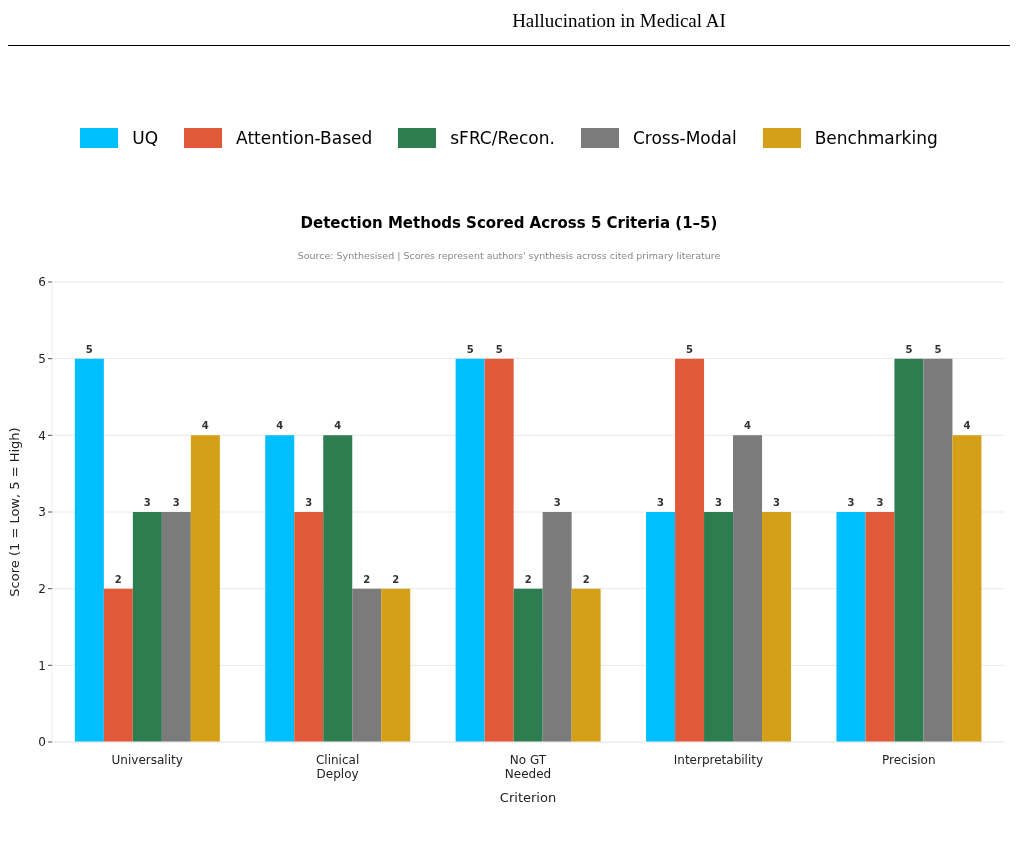 The image size is (1018, 842). Describe the element at coordinates (876, 138) in the screenshot. I see `legend-label: Benchmarking` at that location.